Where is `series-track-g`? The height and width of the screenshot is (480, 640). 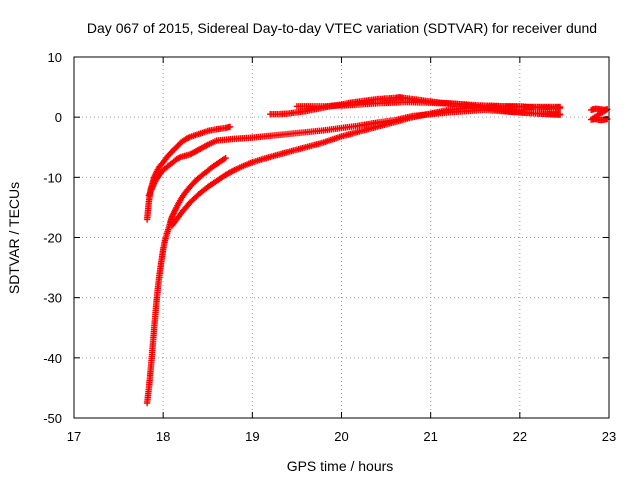
series-track-g is located at coordinates (599, 114).